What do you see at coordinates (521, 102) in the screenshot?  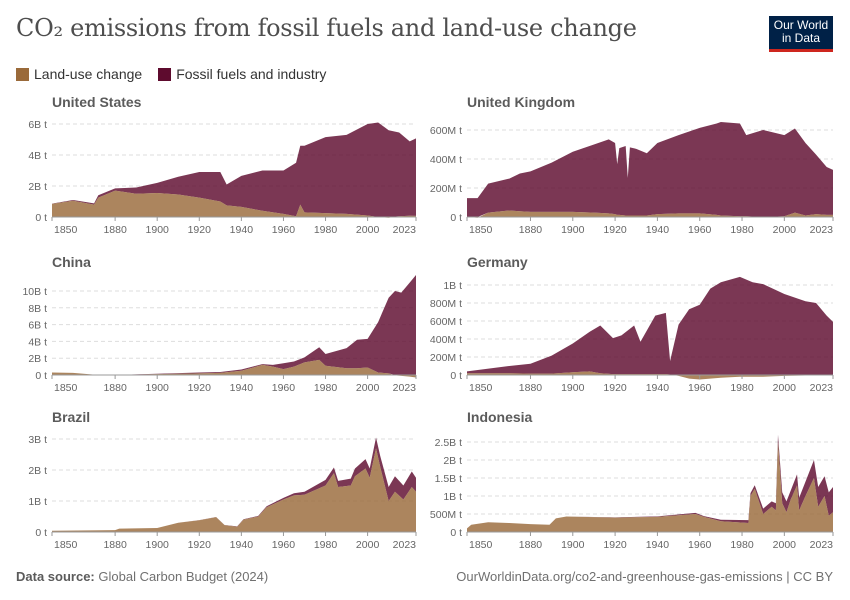 I see `panel-title: United Kingdom` at bounding box center [521, 102].